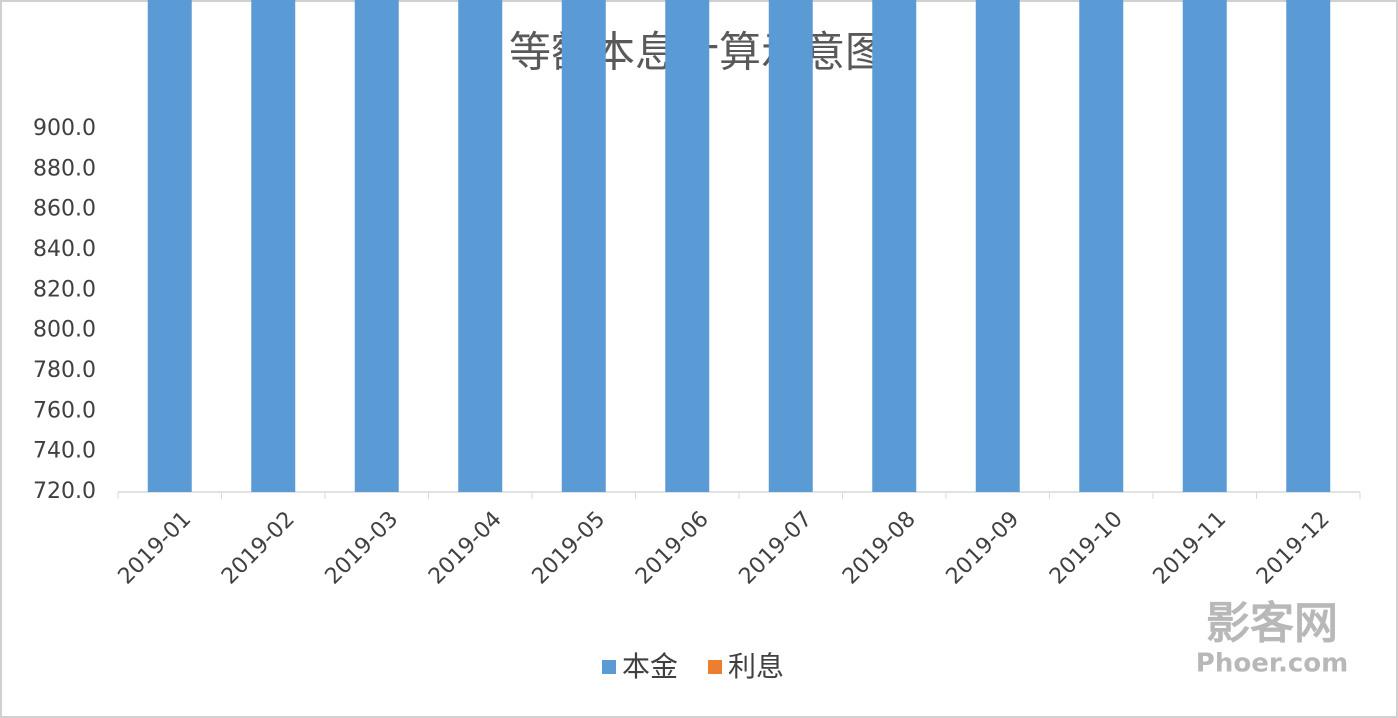 The width and height of the screenshot is (1398, 718). What do you see at coordinates (1272, 664) in the screenshot?
I see `watermark: Phoer.com` at bounding box center [1272, 664].